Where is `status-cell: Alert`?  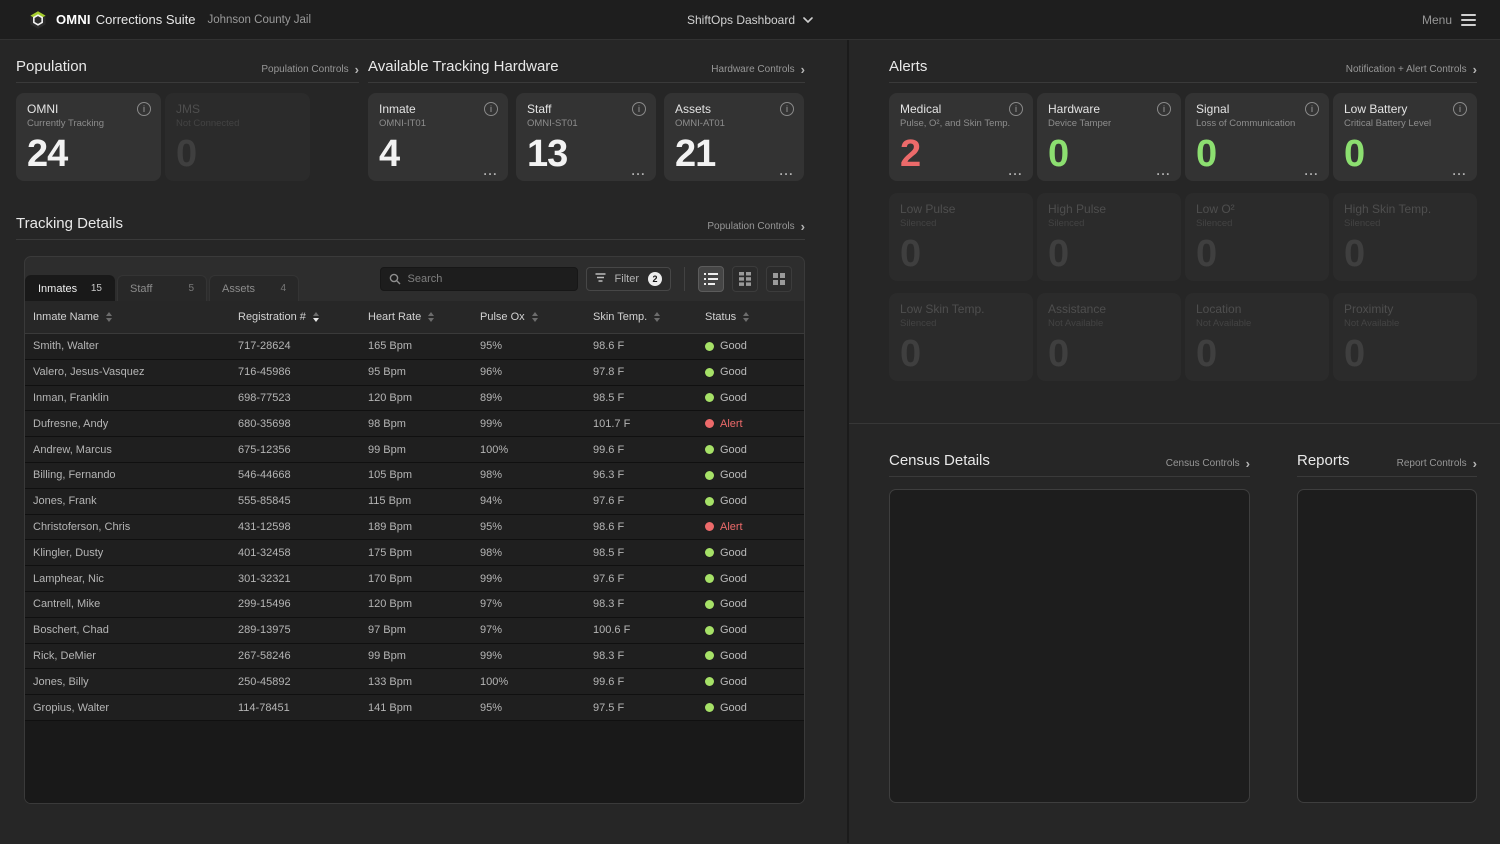
status-cell: Alert is located at coordinates (754, 424).